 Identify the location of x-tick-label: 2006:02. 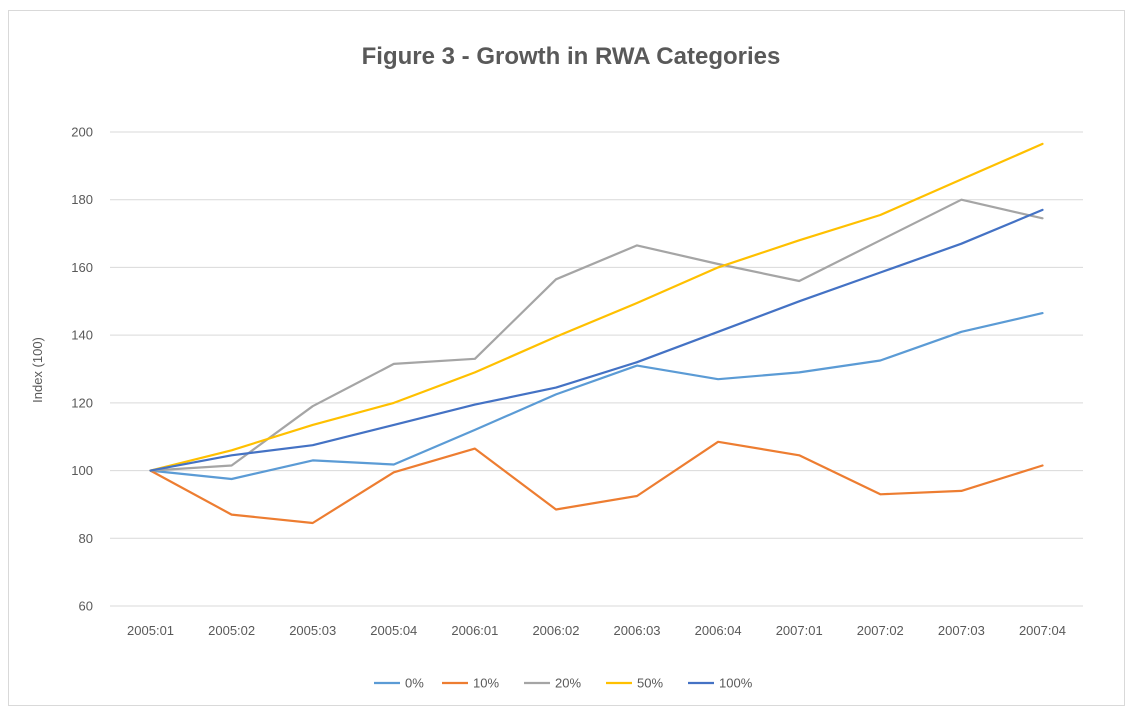
(555, 630).